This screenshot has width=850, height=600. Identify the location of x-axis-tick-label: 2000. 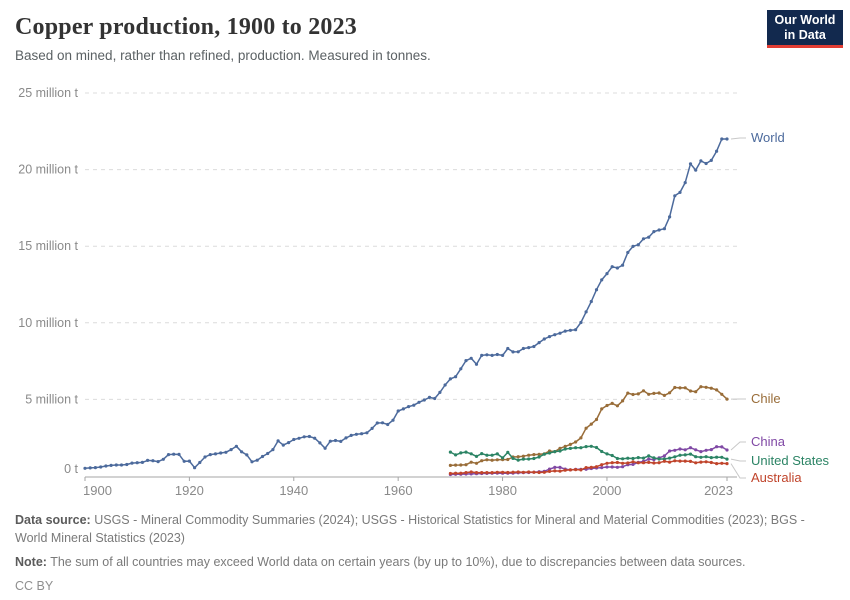
(606, 490).